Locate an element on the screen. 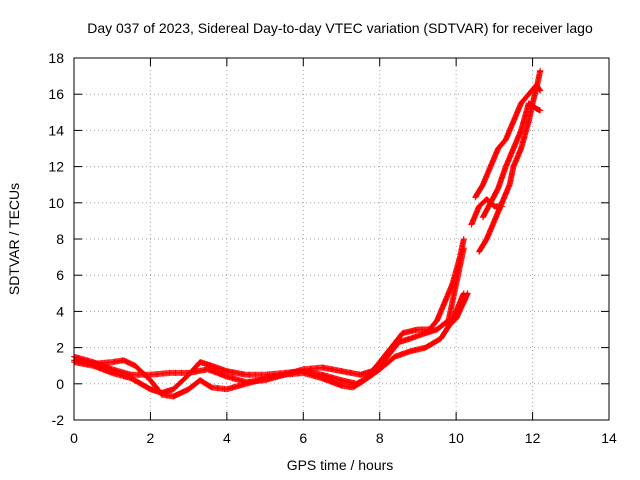 The image size is (640, 480). x-tick-label: 14 is located at coordinates (609, 438).